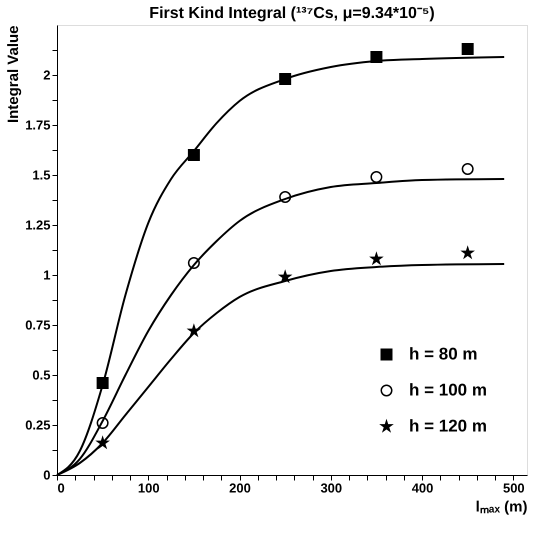 Image resolution: width=552 pixels, height=550 pixels. Describe the element at coordinates (46, 75) in the screenshot. I see `y-tick-label: 2` at that location.